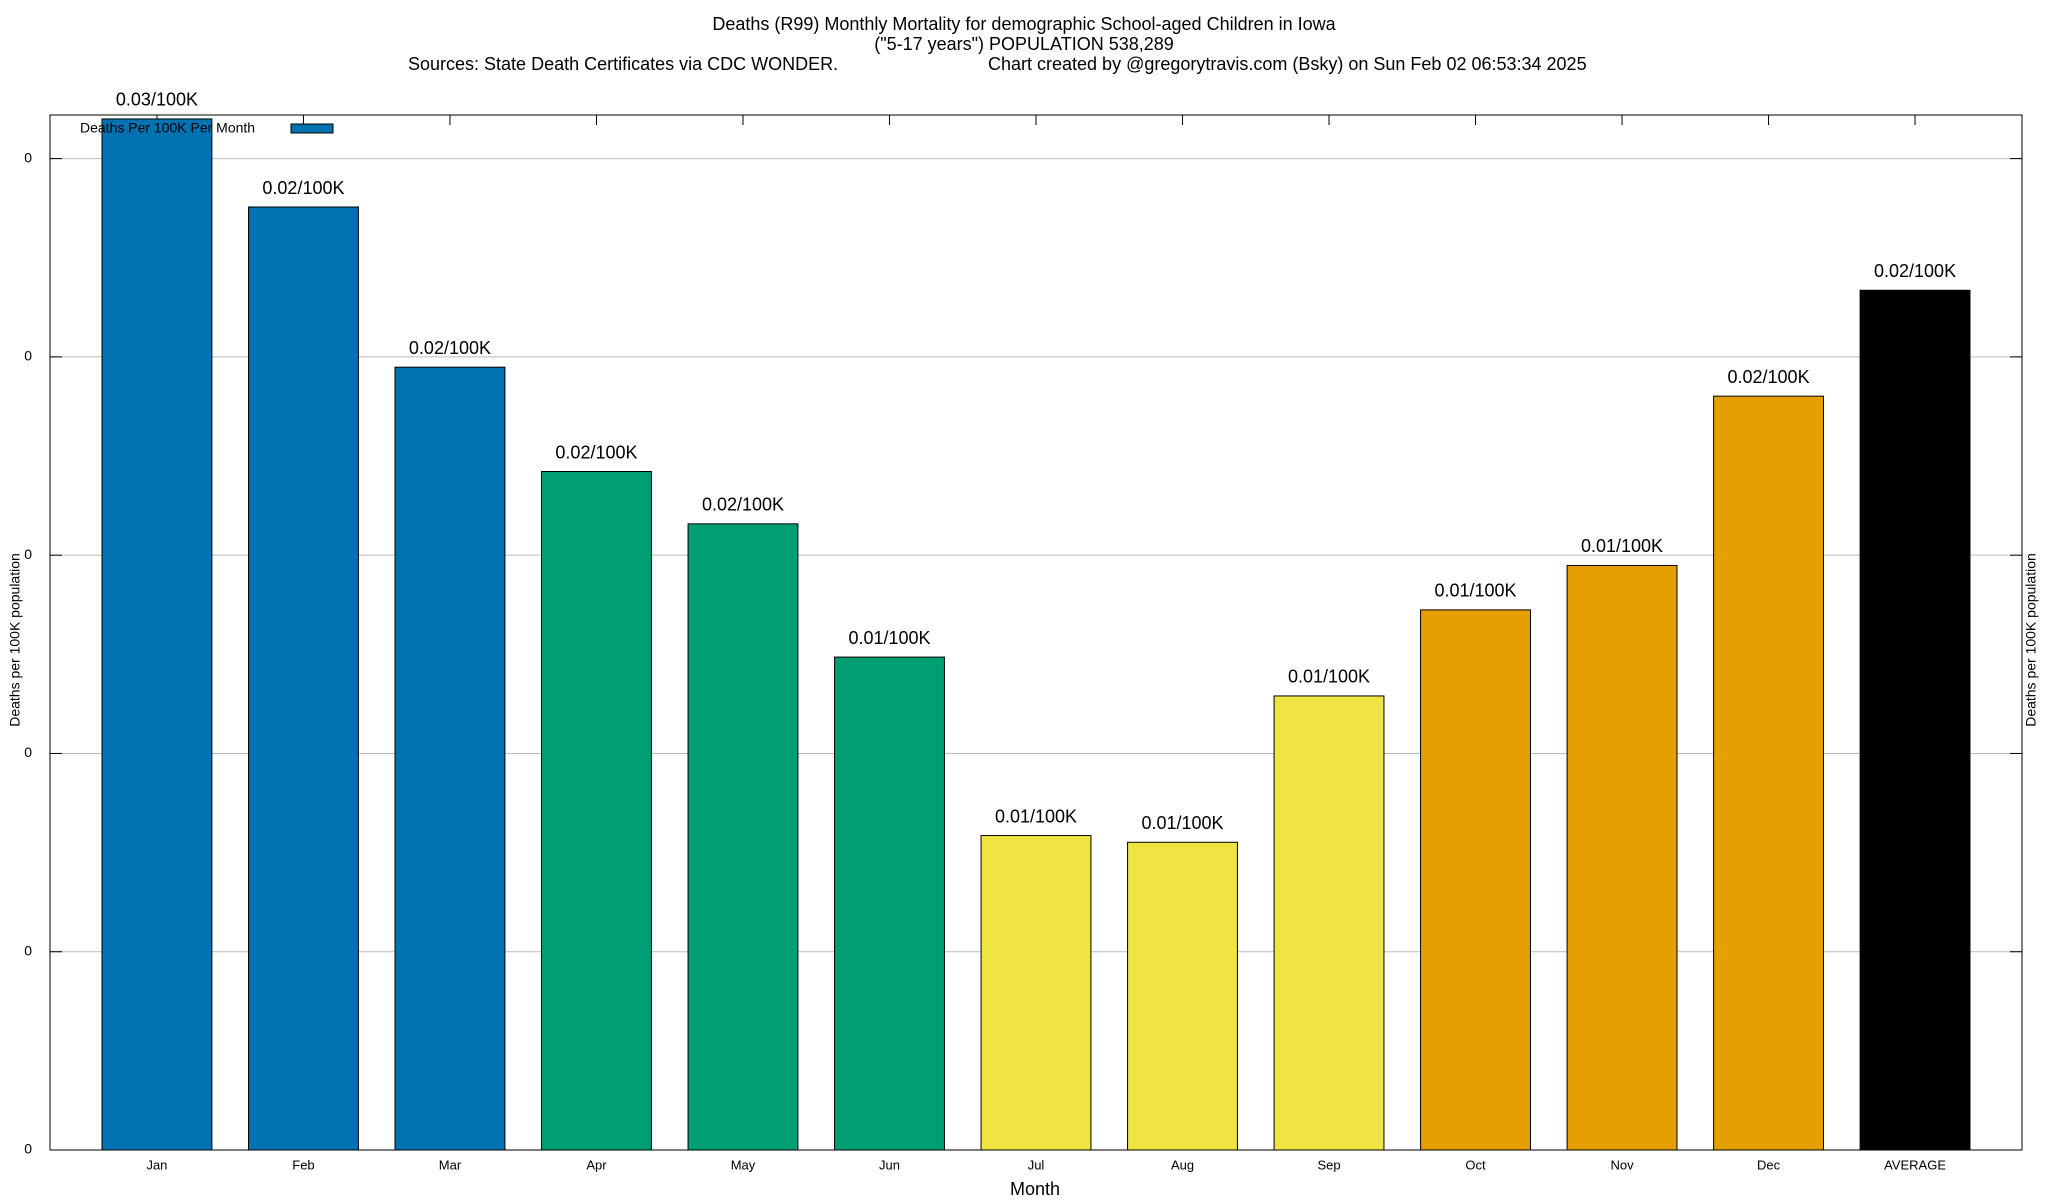  Describe the element at coordinates (303, 1164) in the screenshot. I see `x-tick-label: Feb` at that location.